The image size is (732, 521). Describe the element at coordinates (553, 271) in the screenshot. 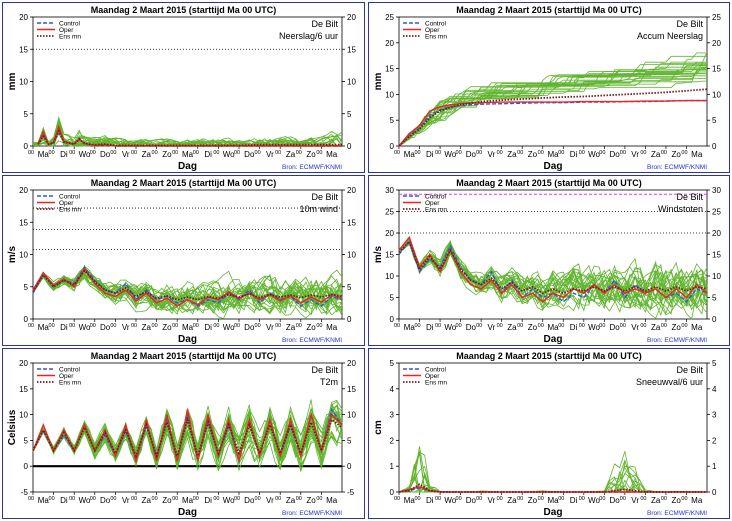

I see `series-control-line` at that location.